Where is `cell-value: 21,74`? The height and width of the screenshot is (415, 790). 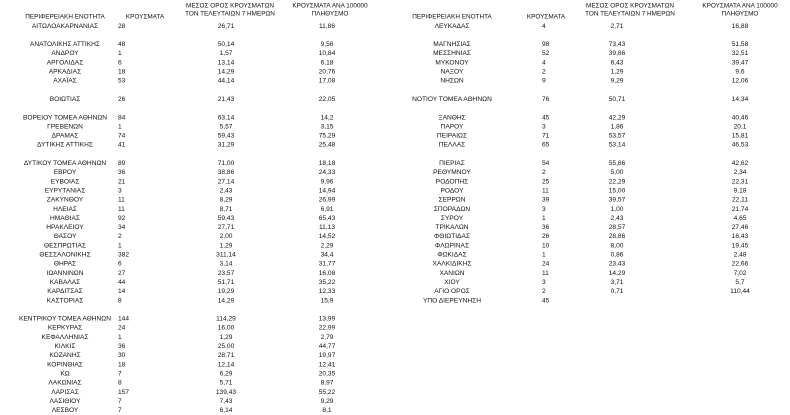
cell-value: 21,74 is located at coordinates (740, 209).